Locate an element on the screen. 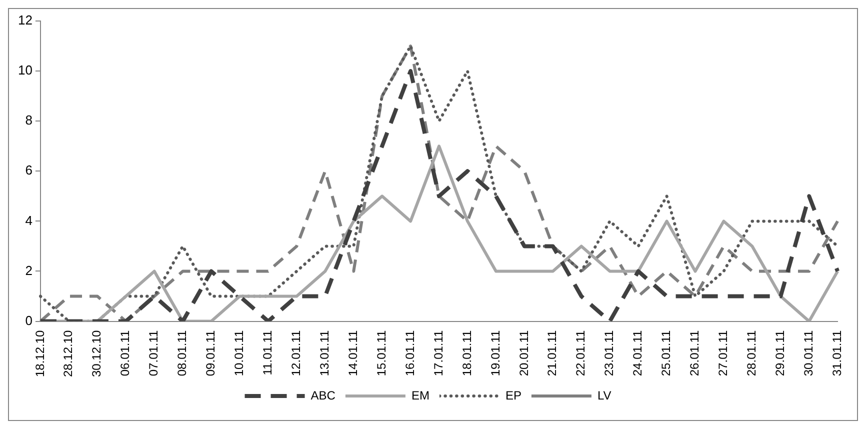 The height and width of the screenshot is (429, 866). y-tick-label: 8 is located at coordinates (28, 120).